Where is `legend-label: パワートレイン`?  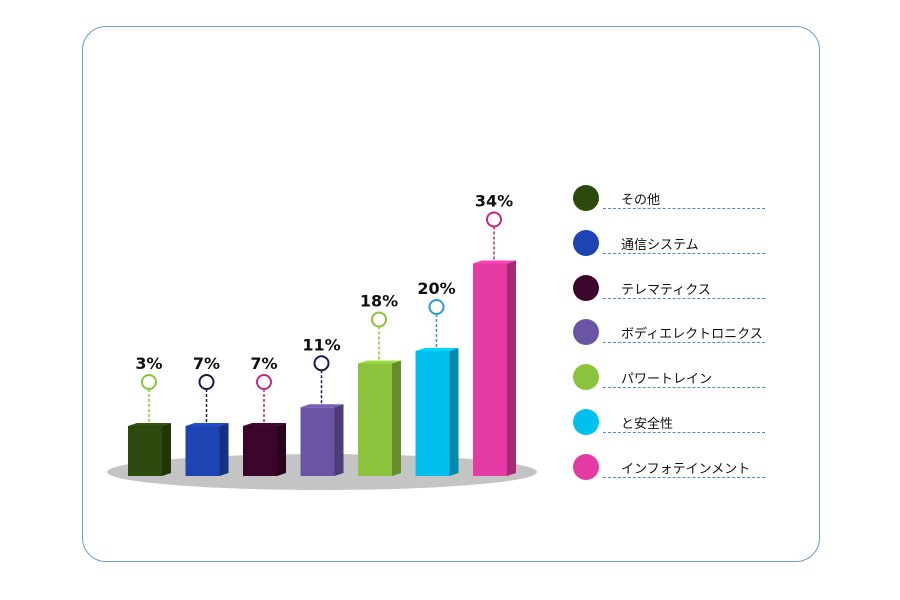 legend-label: パワートレイン is located at coordinates (667, 380).